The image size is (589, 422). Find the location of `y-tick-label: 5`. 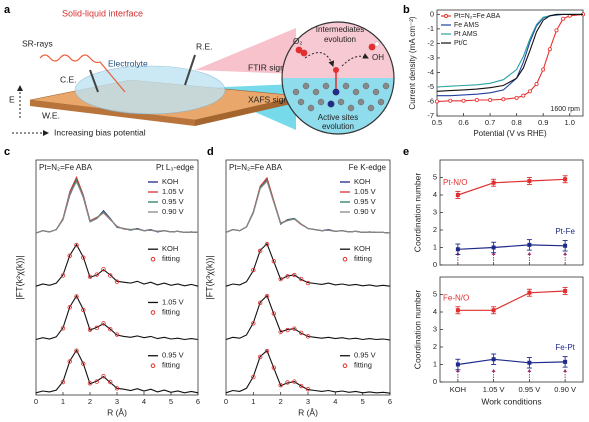

y-tick-label: 5 is located at coordinates (435, 293).